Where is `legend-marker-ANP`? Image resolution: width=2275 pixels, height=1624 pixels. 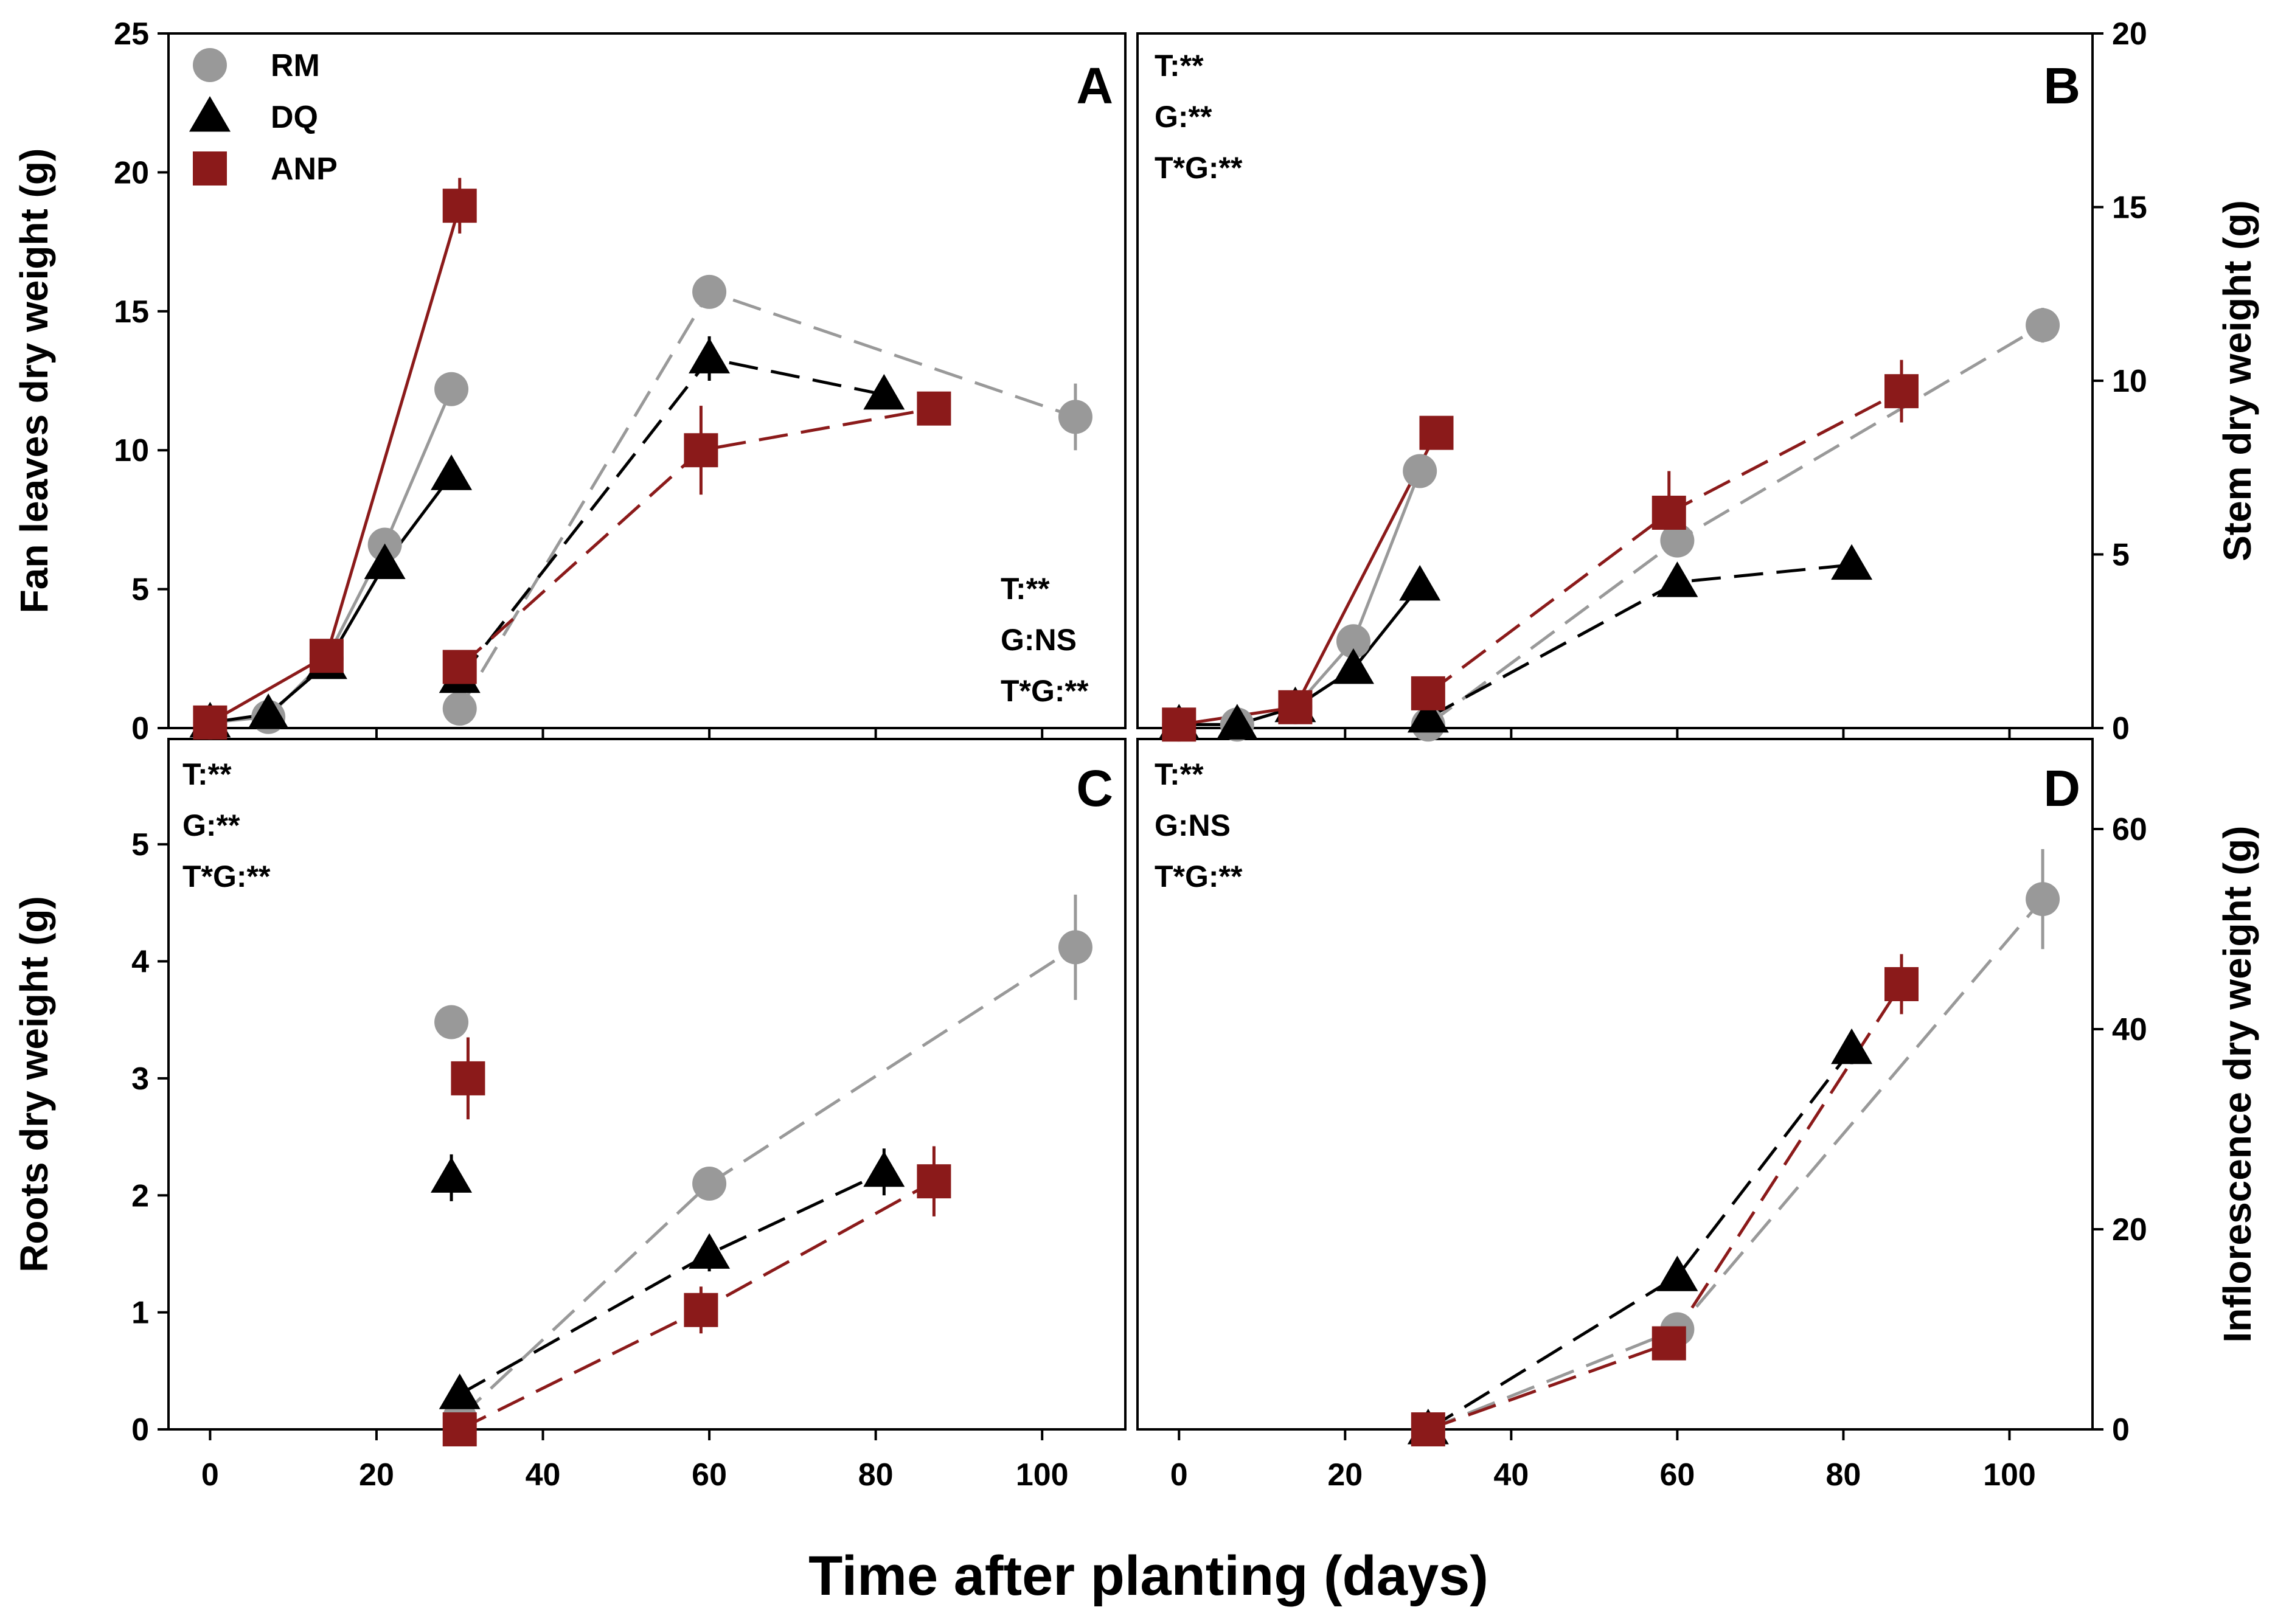
legend-marker-ANP is located at coordinates (210, 168).